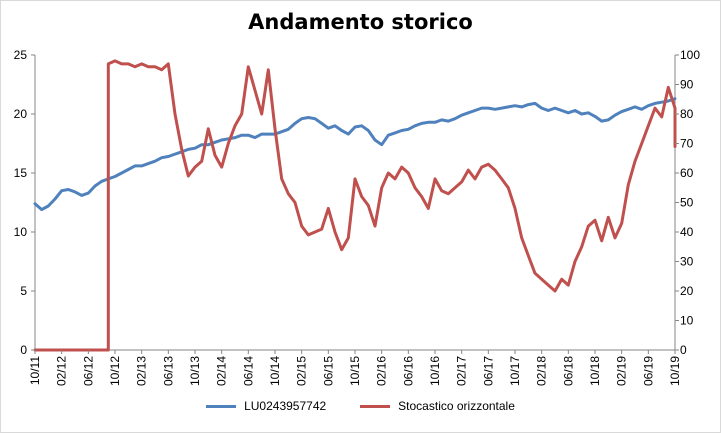 This screenshot has width=721, height=433. I want to click on y-right-tick-label: 100, so click(690, 55).